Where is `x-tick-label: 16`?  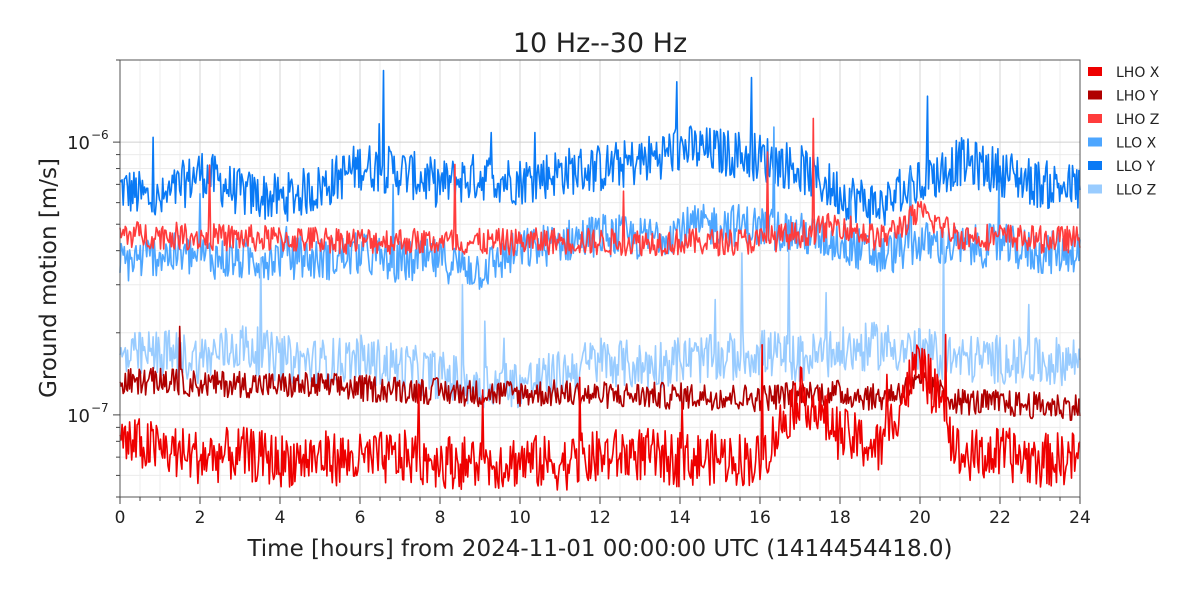 x-tick-label: 16 is located at coordinates (760, 518).